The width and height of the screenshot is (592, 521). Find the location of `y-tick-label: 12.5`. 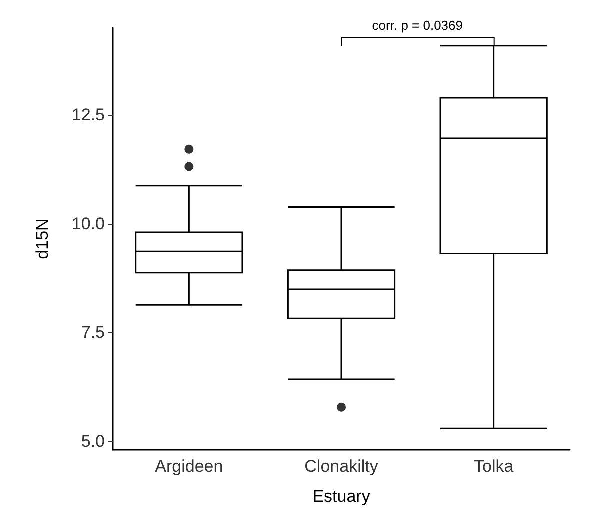

y-tick-label: 12.5 is located at coordinates (88, 115).